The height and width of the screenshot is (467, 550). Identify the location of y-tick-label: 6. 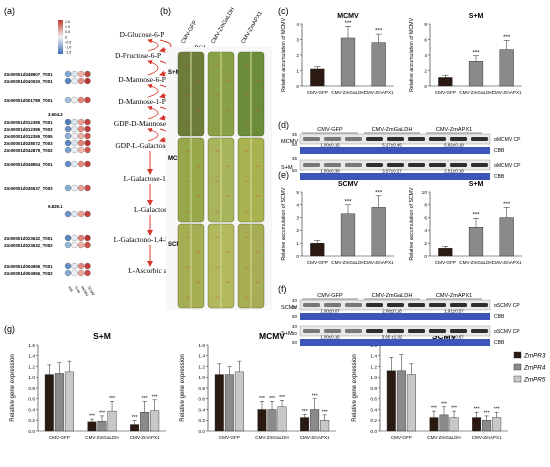
(425, 40).